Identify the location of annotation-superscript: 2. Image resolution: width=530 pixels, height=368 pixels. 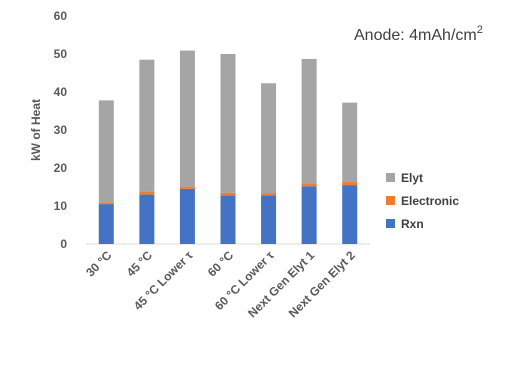
(480, 30).